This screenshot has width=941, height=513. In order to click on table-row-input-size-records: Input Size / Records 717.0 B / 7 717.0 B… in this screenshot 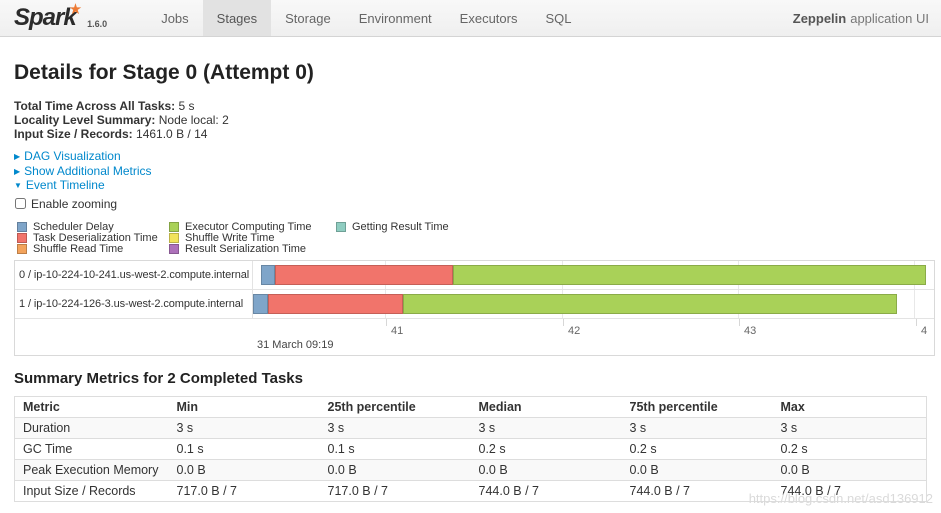, I will do `click(470, 490)`.